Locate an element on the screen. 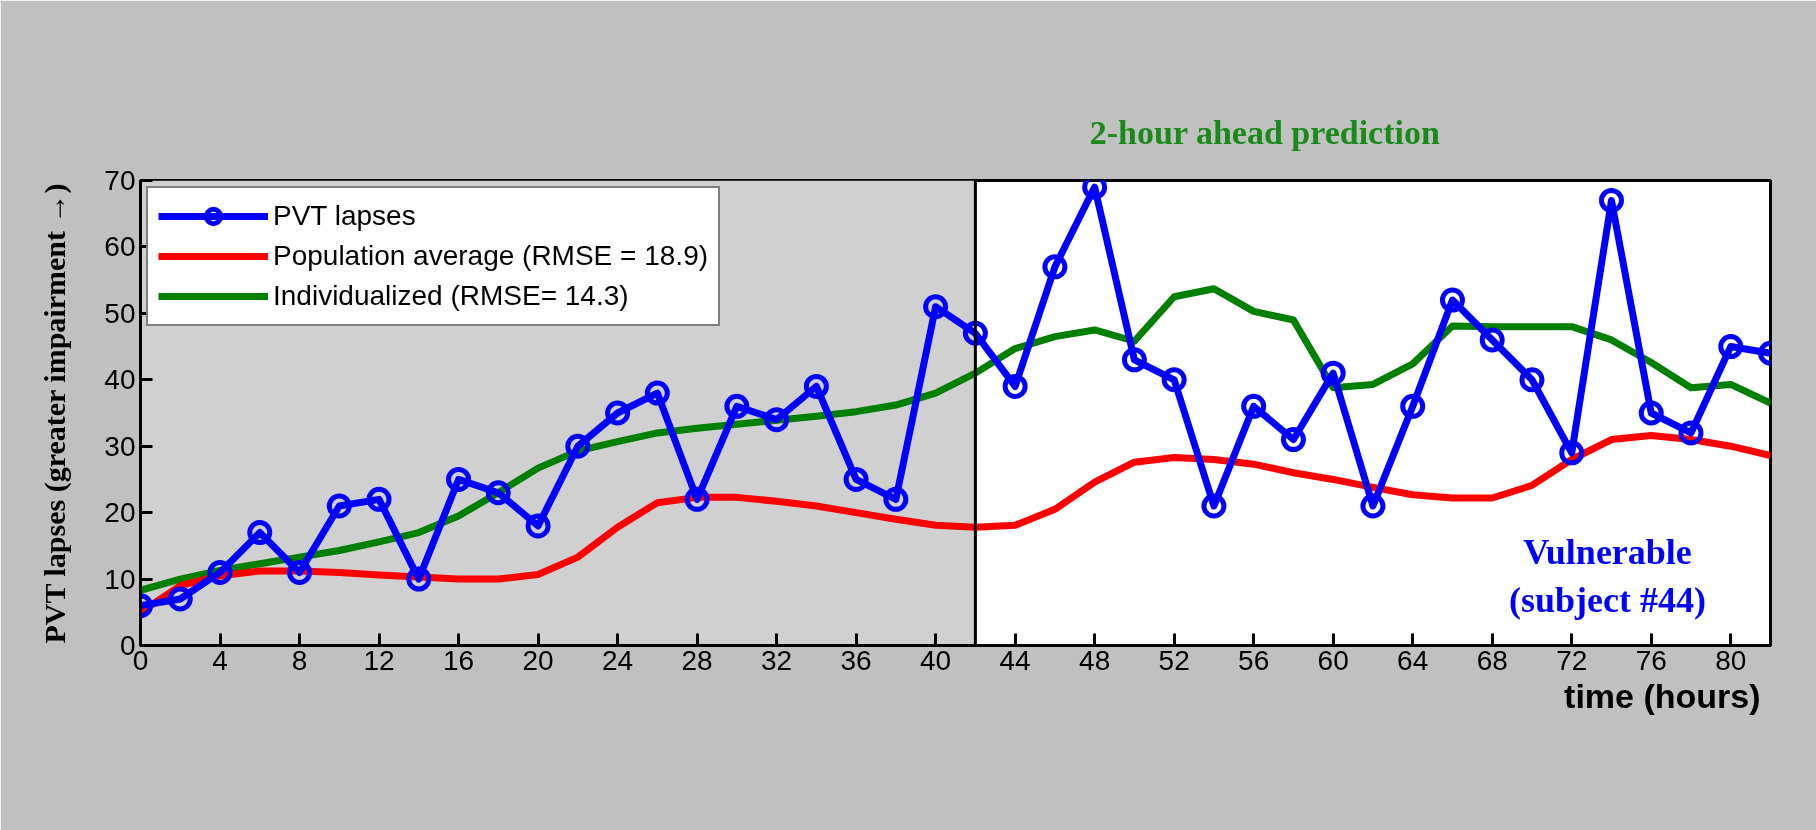  y-tick-label: 60 is located at coordinates (120, 247).